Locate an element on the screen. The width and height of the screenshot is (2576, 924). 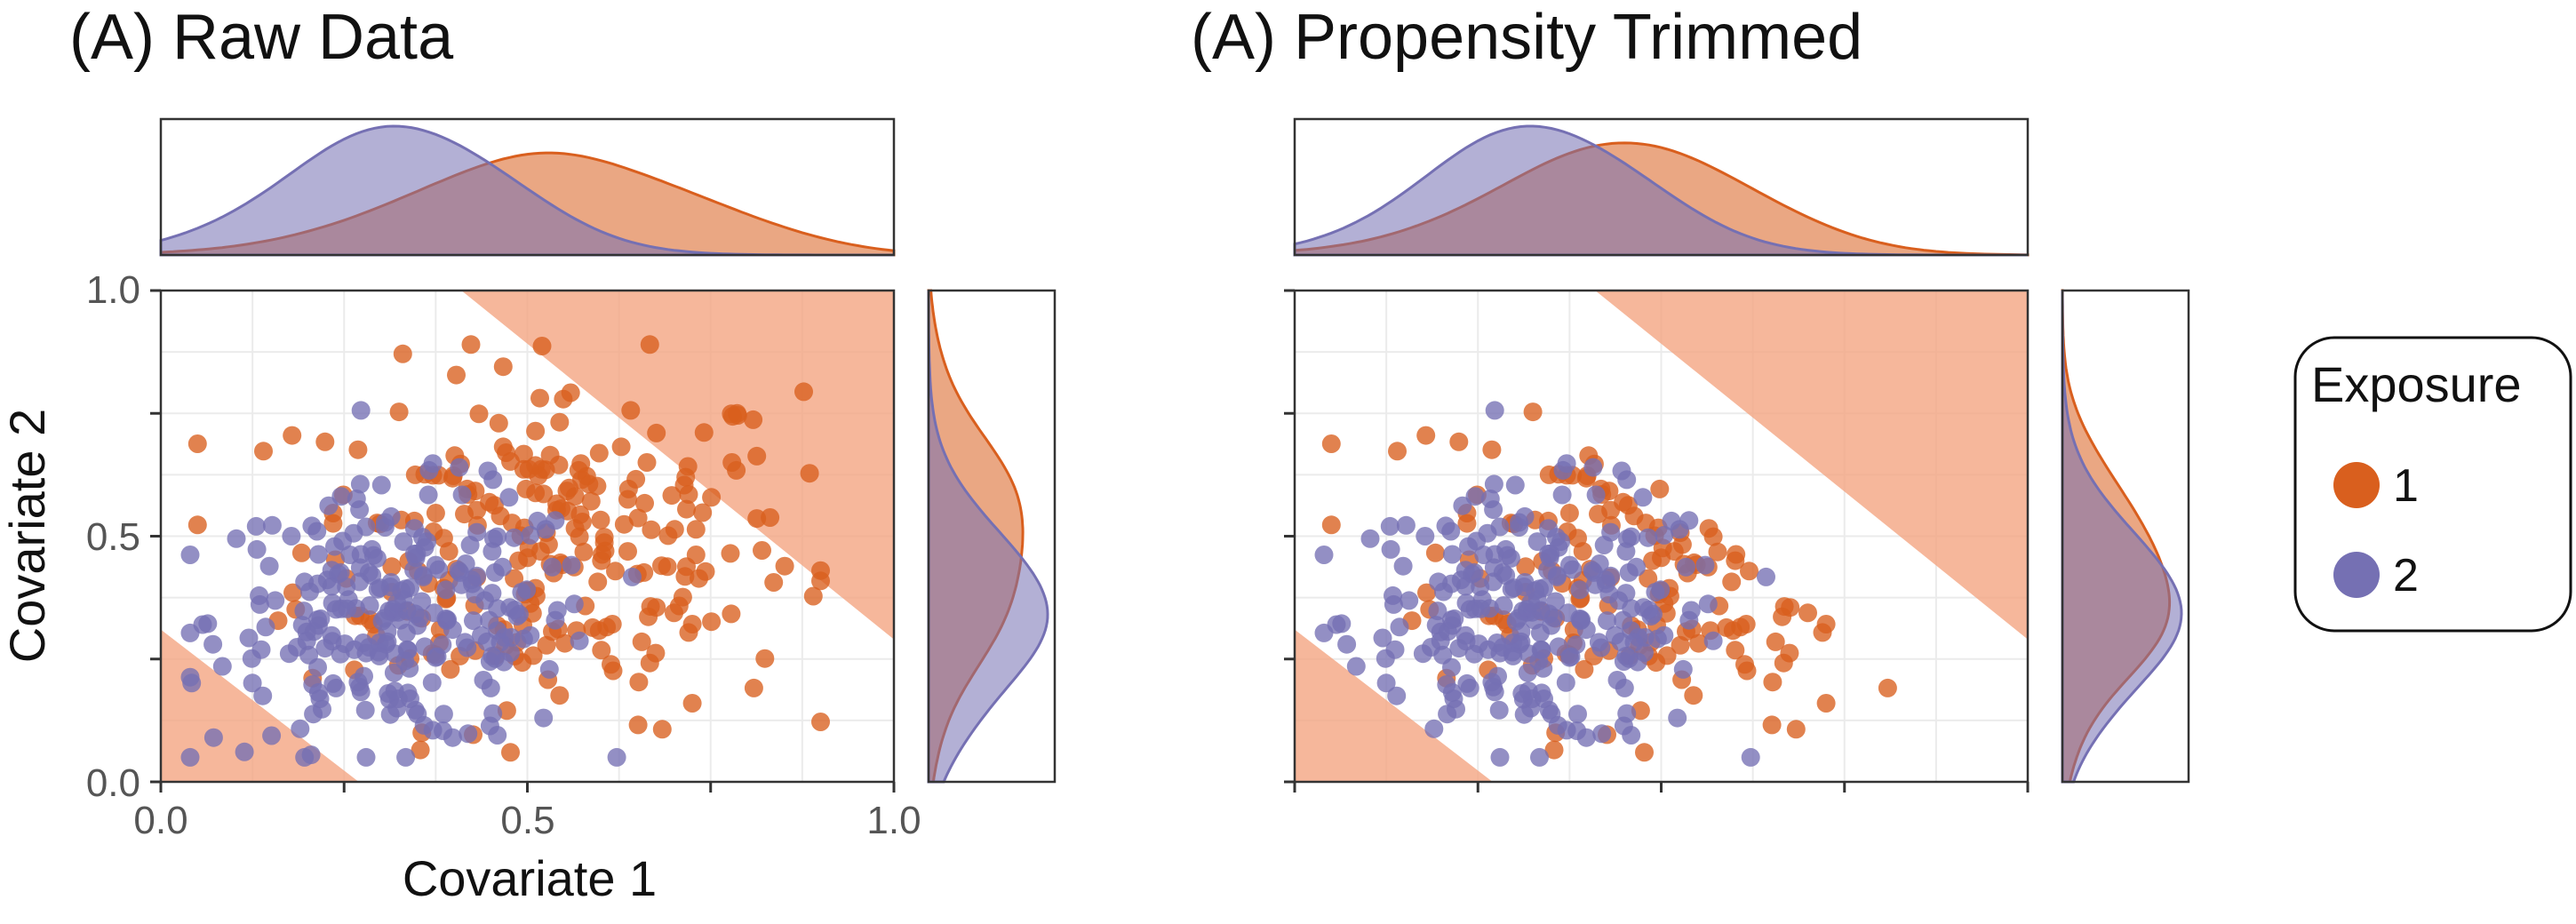
y-tick-label: 0.5 is located at coordinates (113, 537).